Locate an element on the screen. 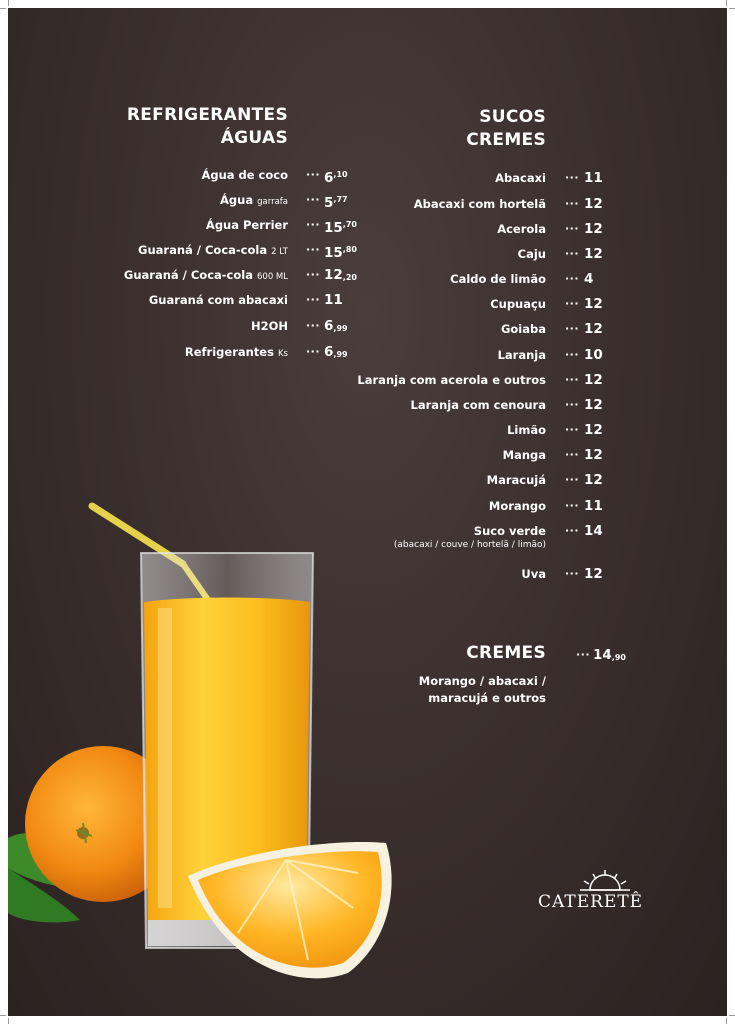 The image size is (735, 1024). menu-item-price: 10 is located at coordinates (593, 355).